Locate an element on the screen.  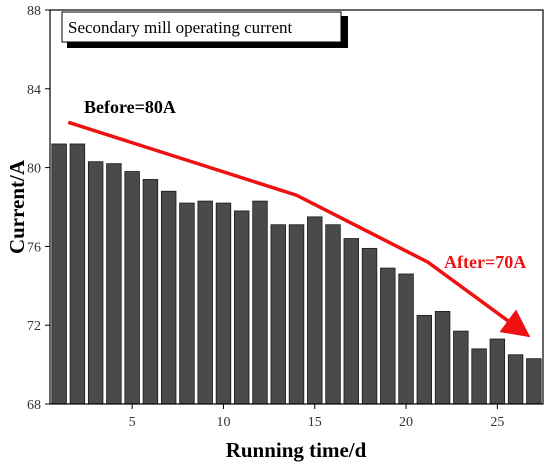
x-tick-label: 15 is located at coordinates (315, 422).